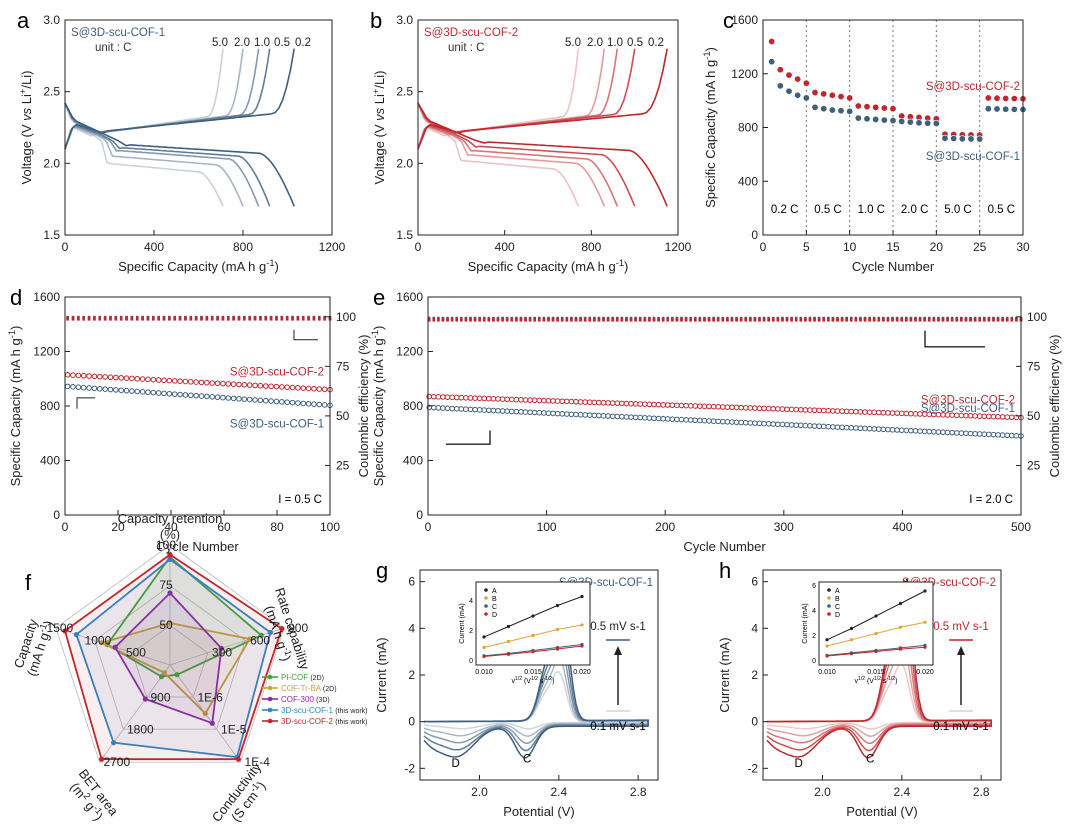 The image size is (1080, 838). Describe the element at coordinates (211, 697) in the screenshot. I see `radar-tick-label: 1E-6` at that location.